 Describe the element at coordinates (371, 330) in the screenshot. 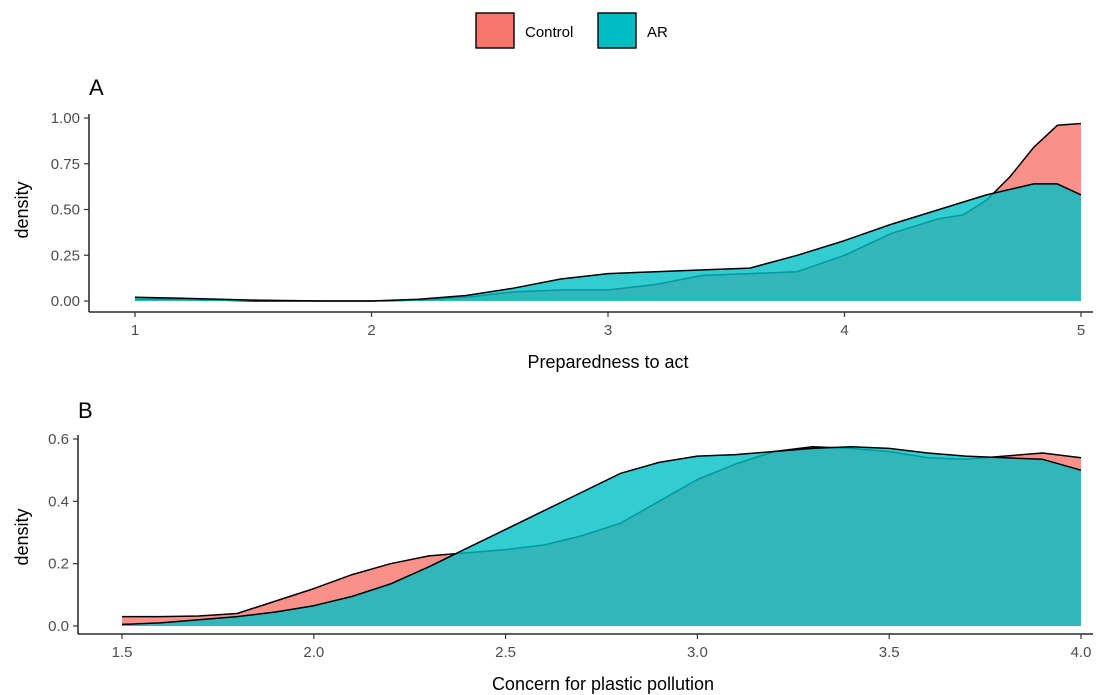

I see `x-tick-label-a: 2` at that location.